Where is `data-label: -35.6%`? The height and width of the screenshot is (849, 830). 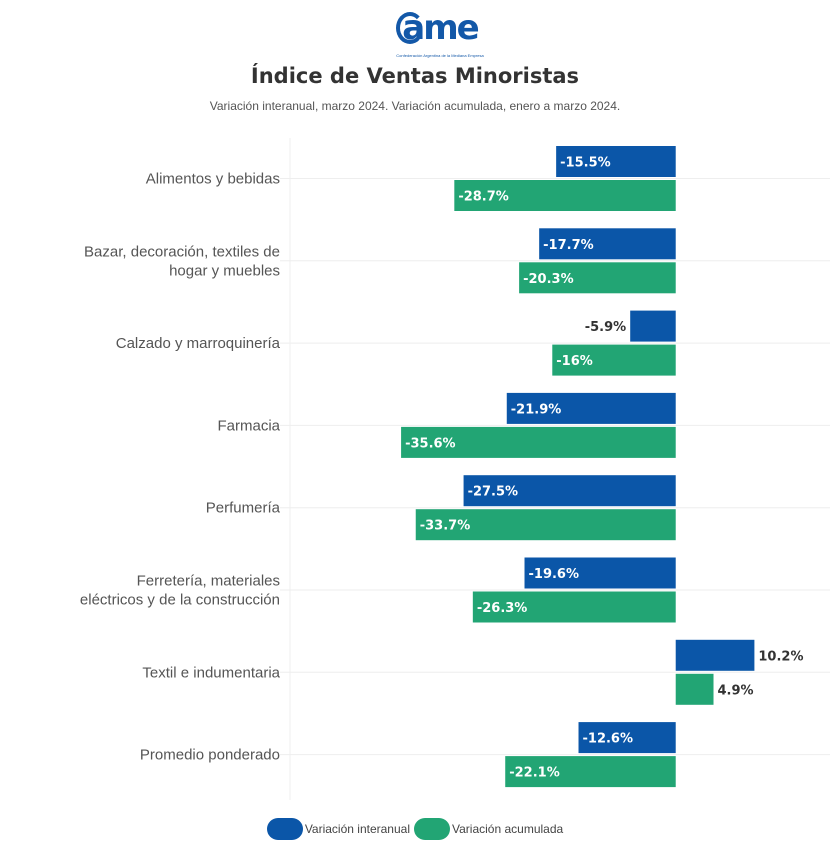 data-label: -35.6% is located at coordinates (430, 443).